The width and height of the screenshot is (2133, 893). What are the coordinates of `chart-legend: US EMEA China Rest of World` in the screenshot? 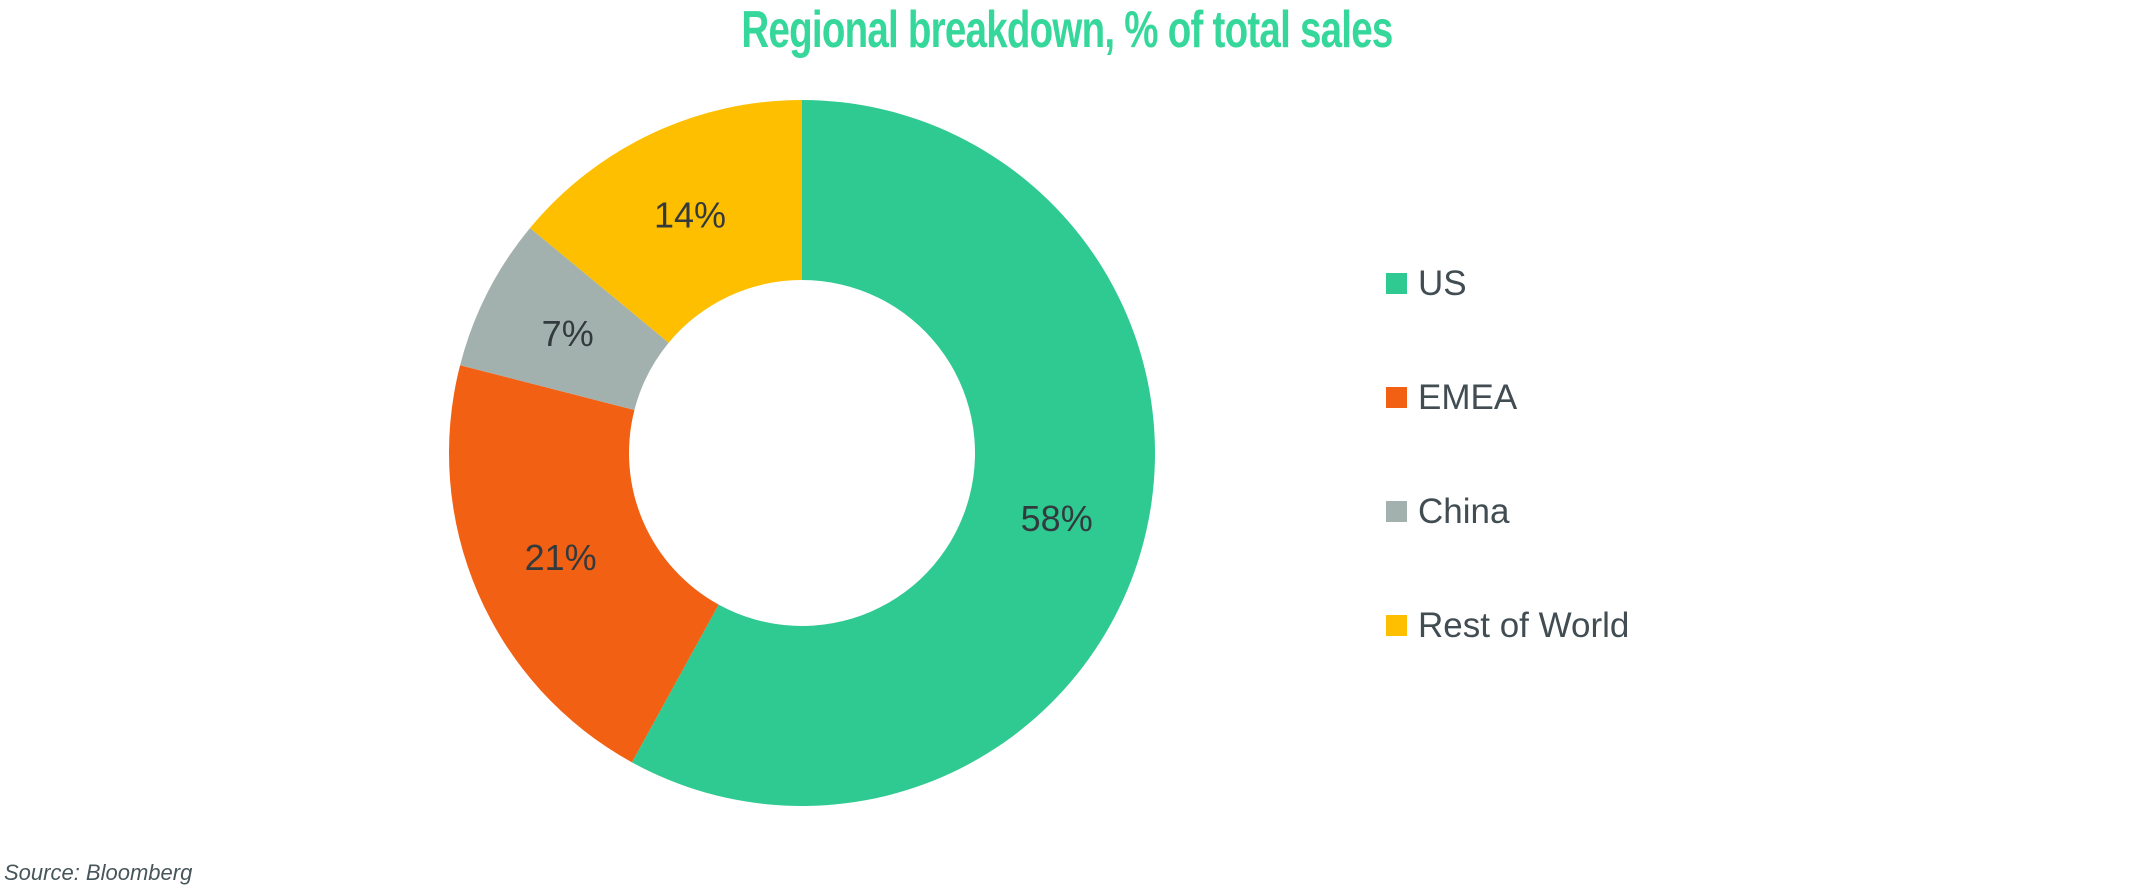 It's located at (1507, 491).